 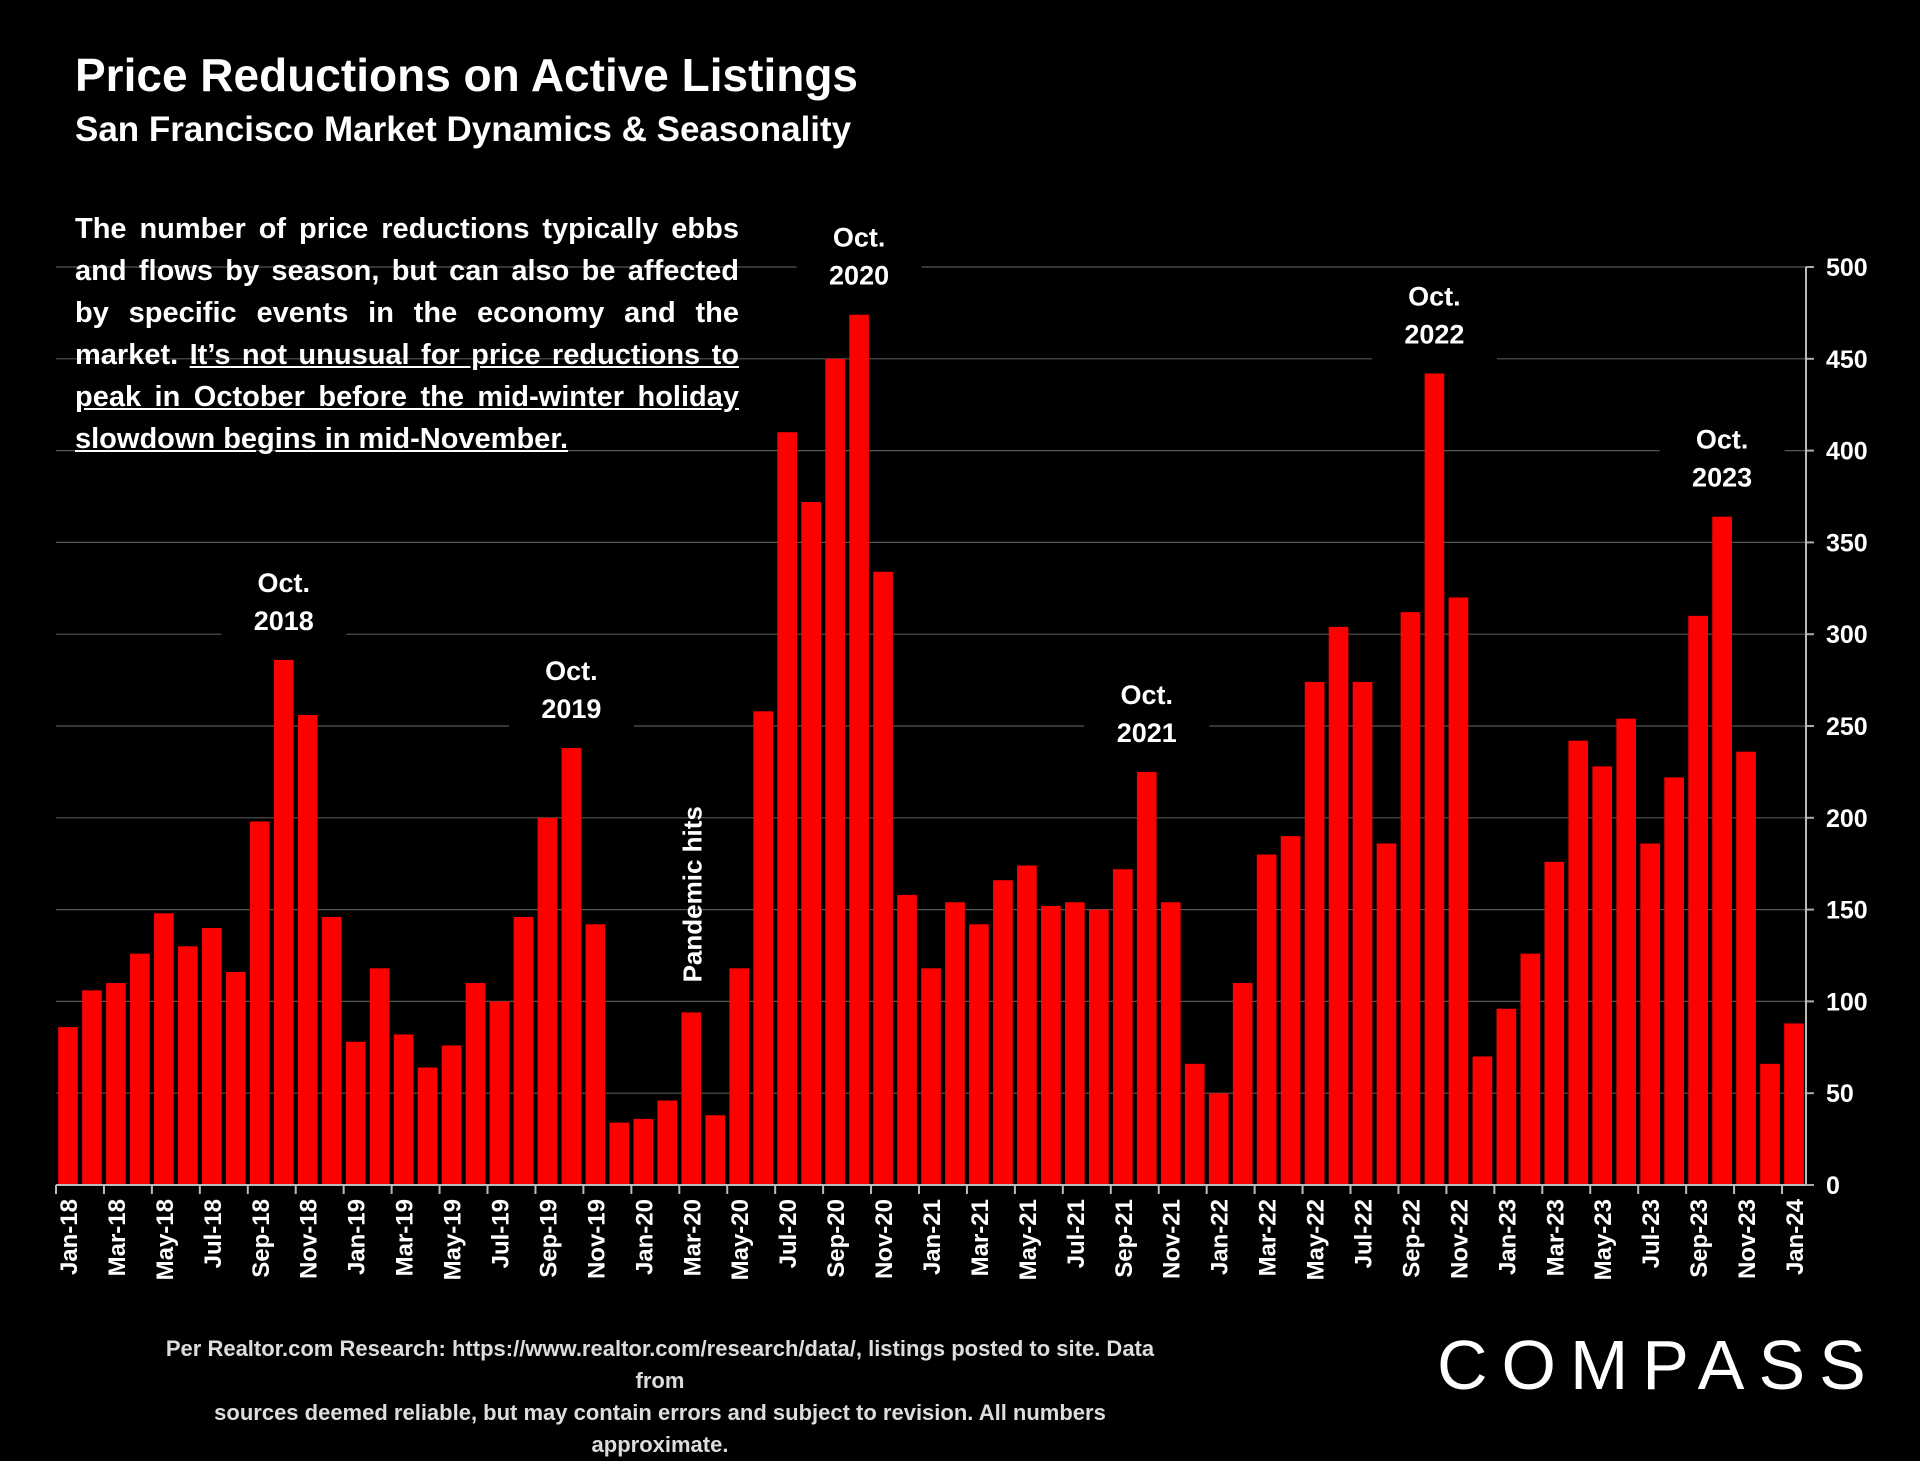 What do you see at coordinates (1220, 1237) in the screenshot?
I see `x-tick-label: Jan-22` at bounding box center [1220, 1237].